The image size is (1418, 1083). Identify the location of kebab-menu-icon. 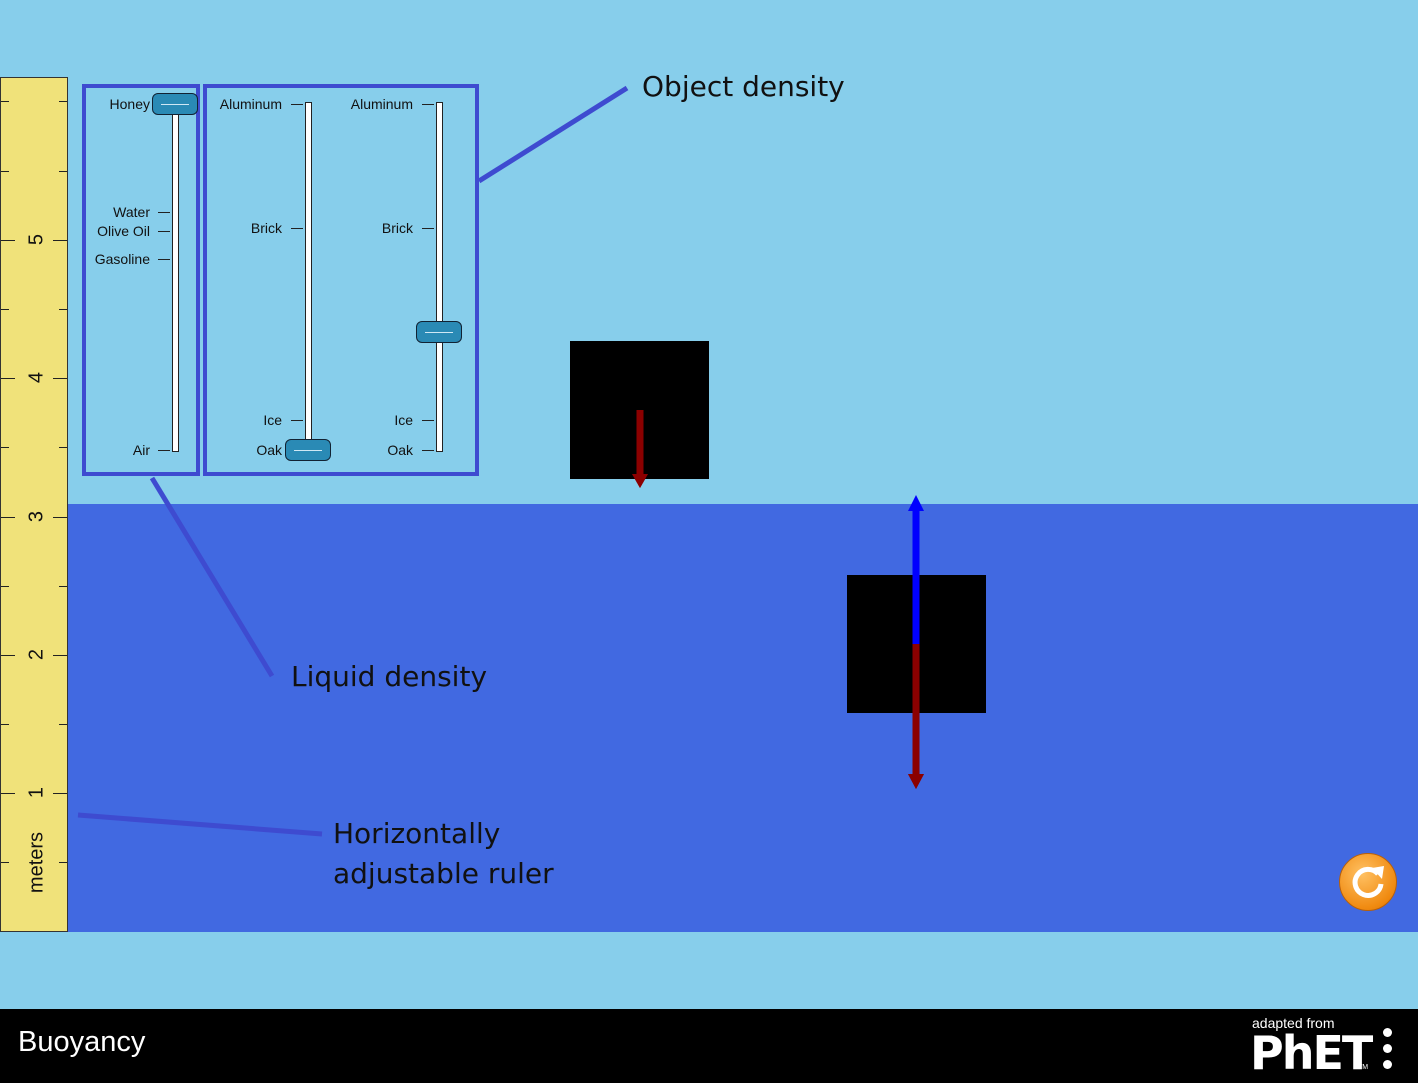
(1388, 1049).